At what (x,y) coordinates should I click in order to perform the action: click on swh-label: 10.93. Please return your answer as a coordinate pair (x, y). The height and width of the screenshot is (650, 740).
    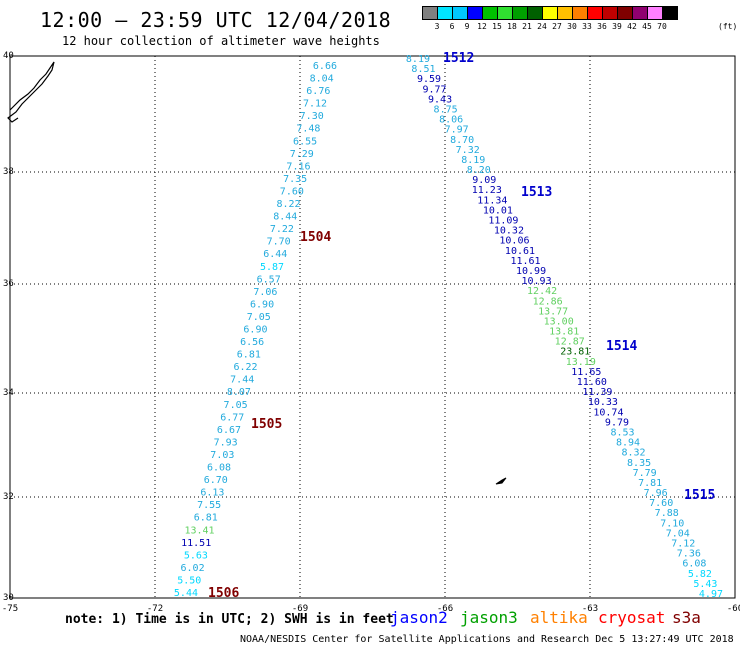
    Looking at the image, I should click on (537, 281).